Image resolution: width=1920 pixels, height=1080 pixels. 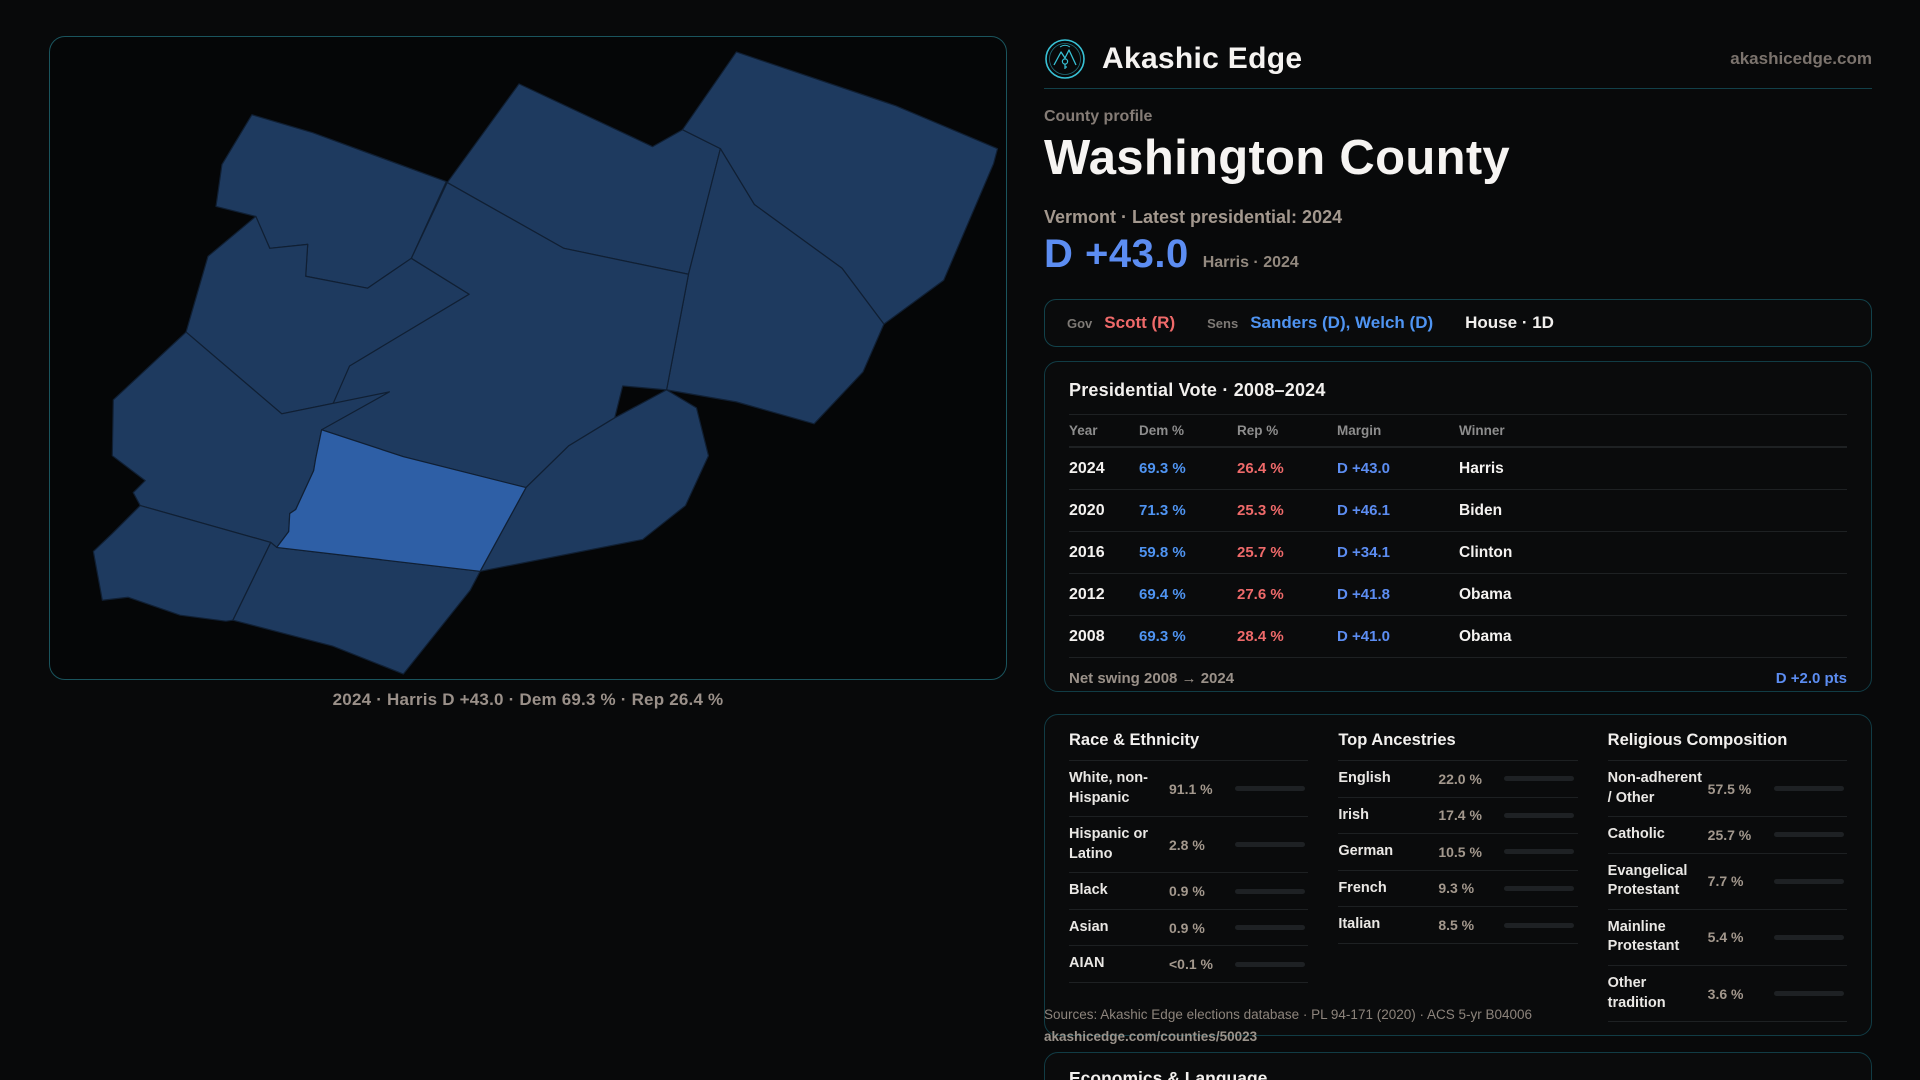 I want to click on list-item: AIAN <0.1 %, so click(x=1189, y=963).